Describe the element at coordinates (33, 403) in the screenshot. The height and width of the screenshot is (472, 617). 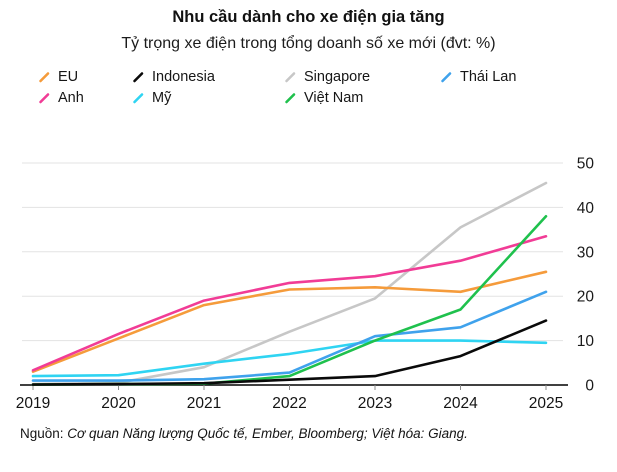
I see `x-tick-label: 2019` at that location.